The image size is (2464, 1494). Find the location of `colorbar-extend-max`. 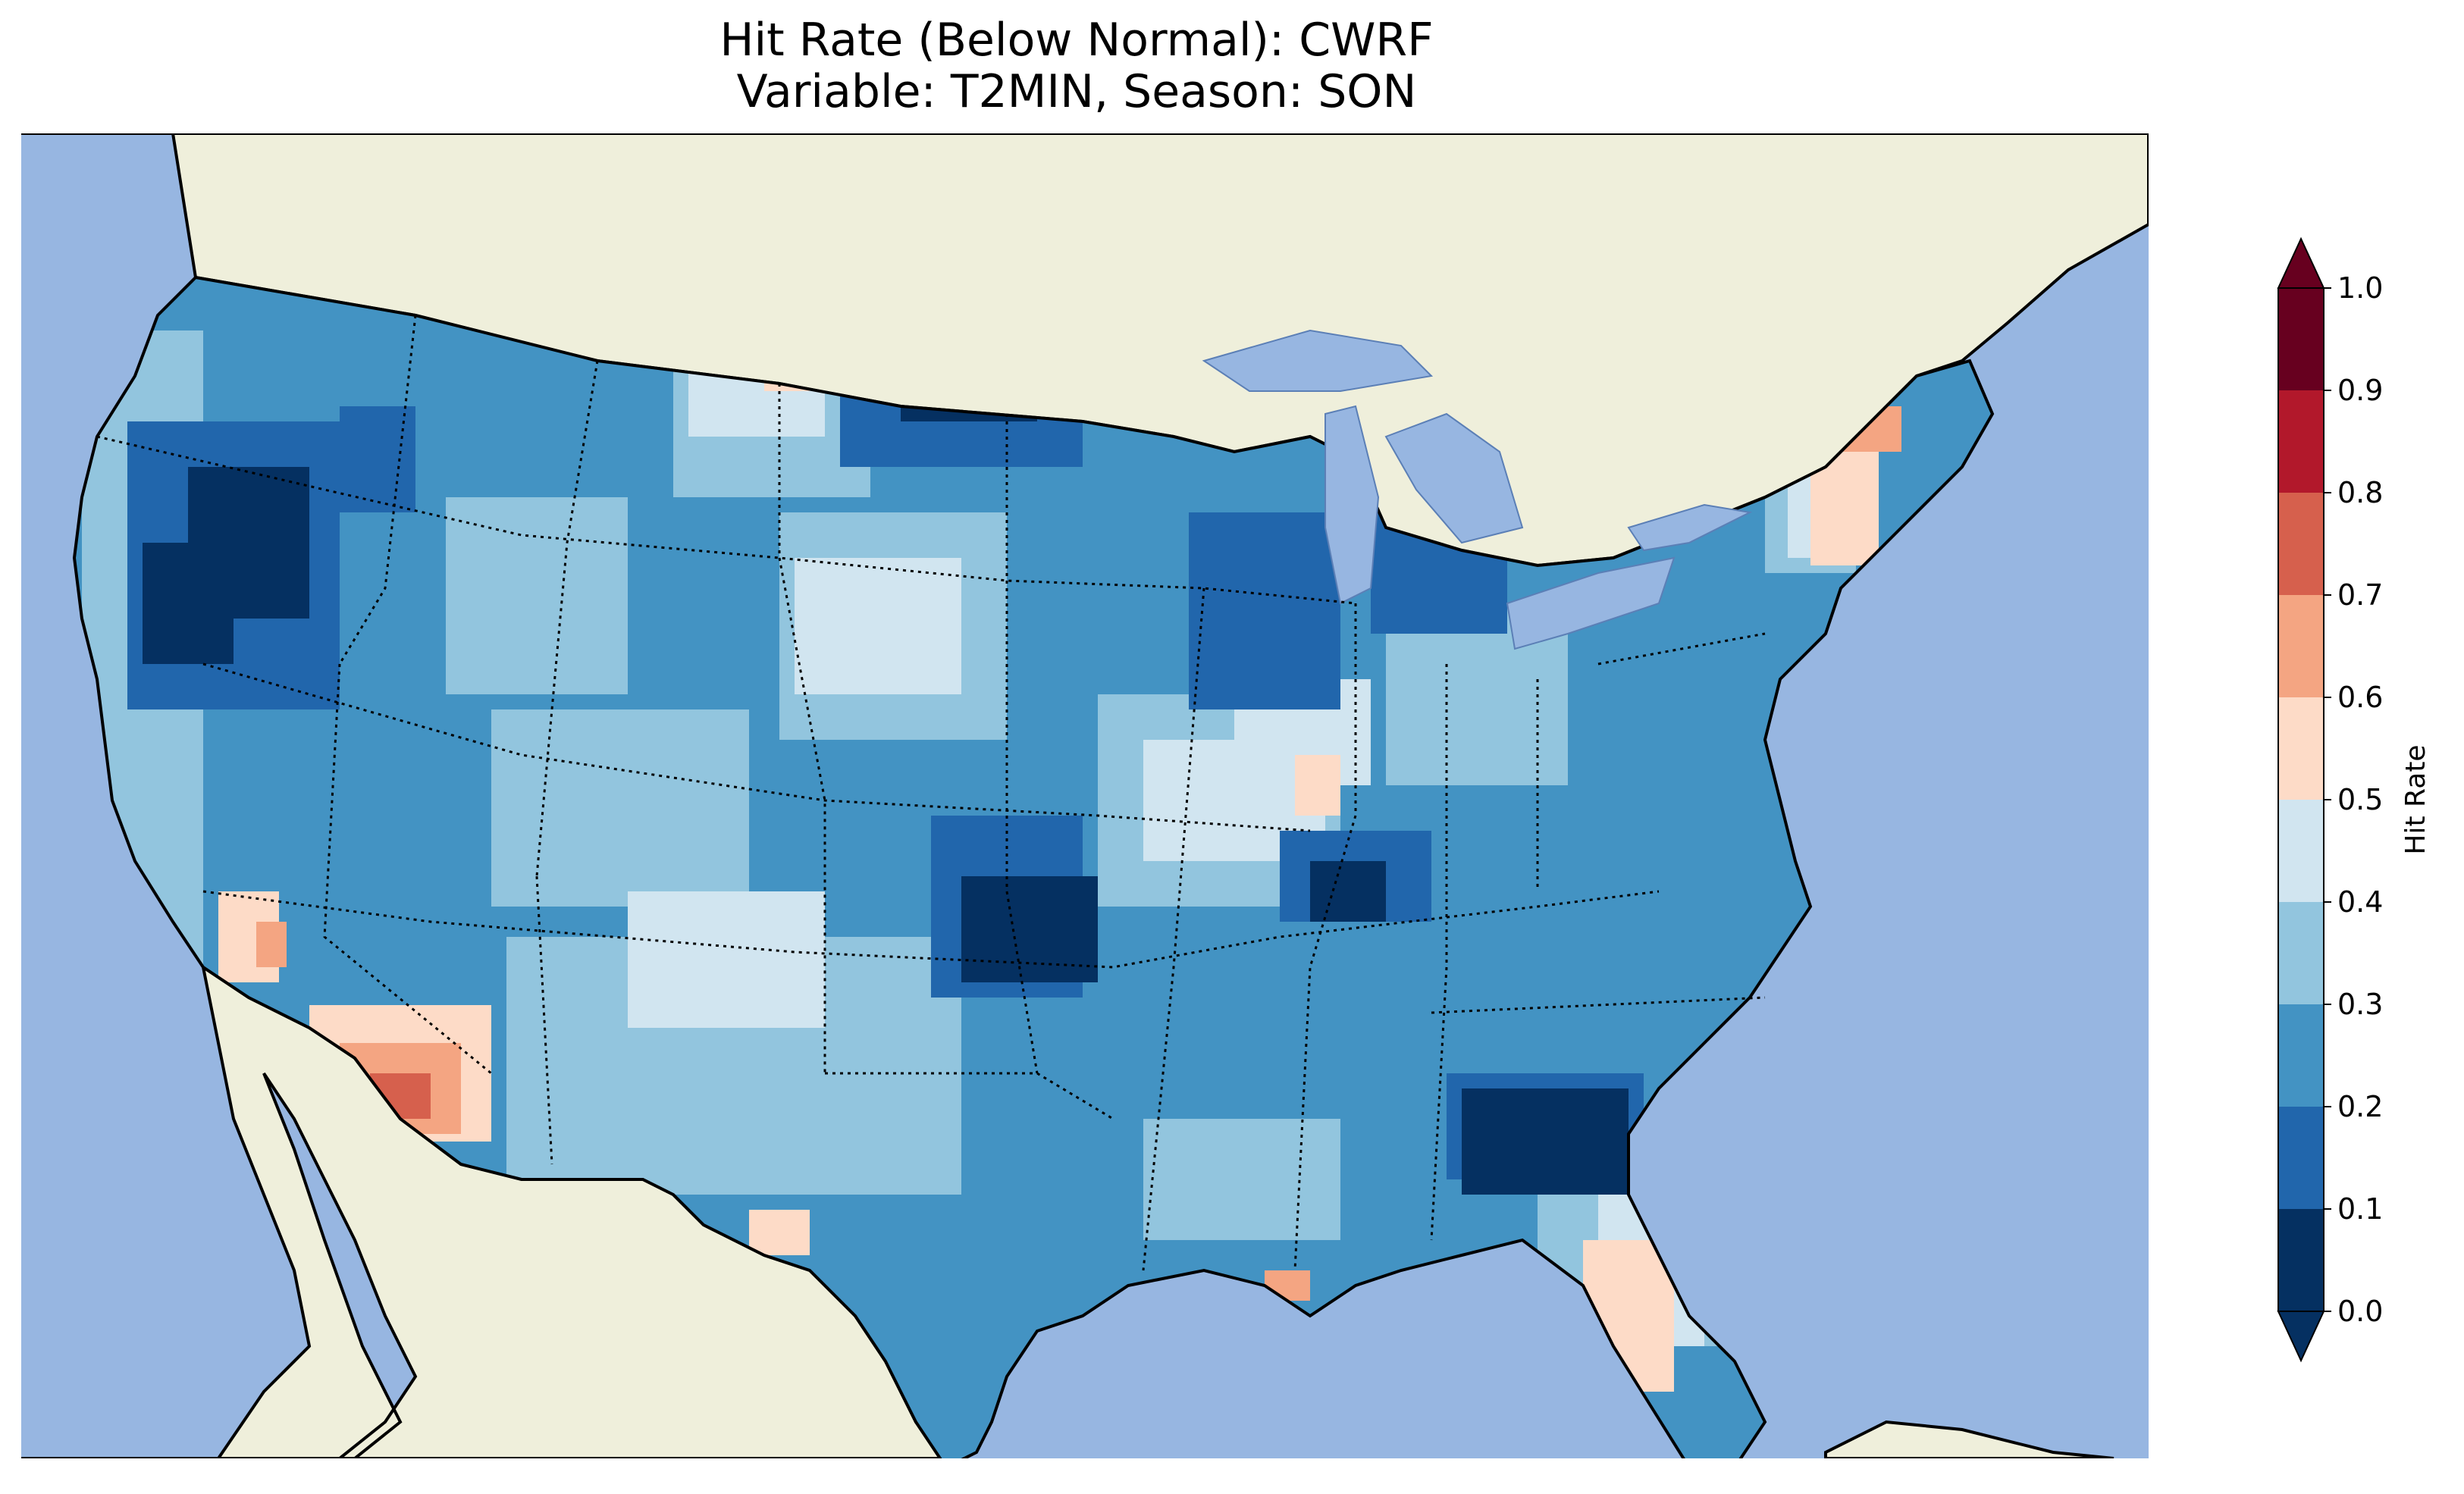

colorbar-extend-max is located at coordinates (2301, 262).